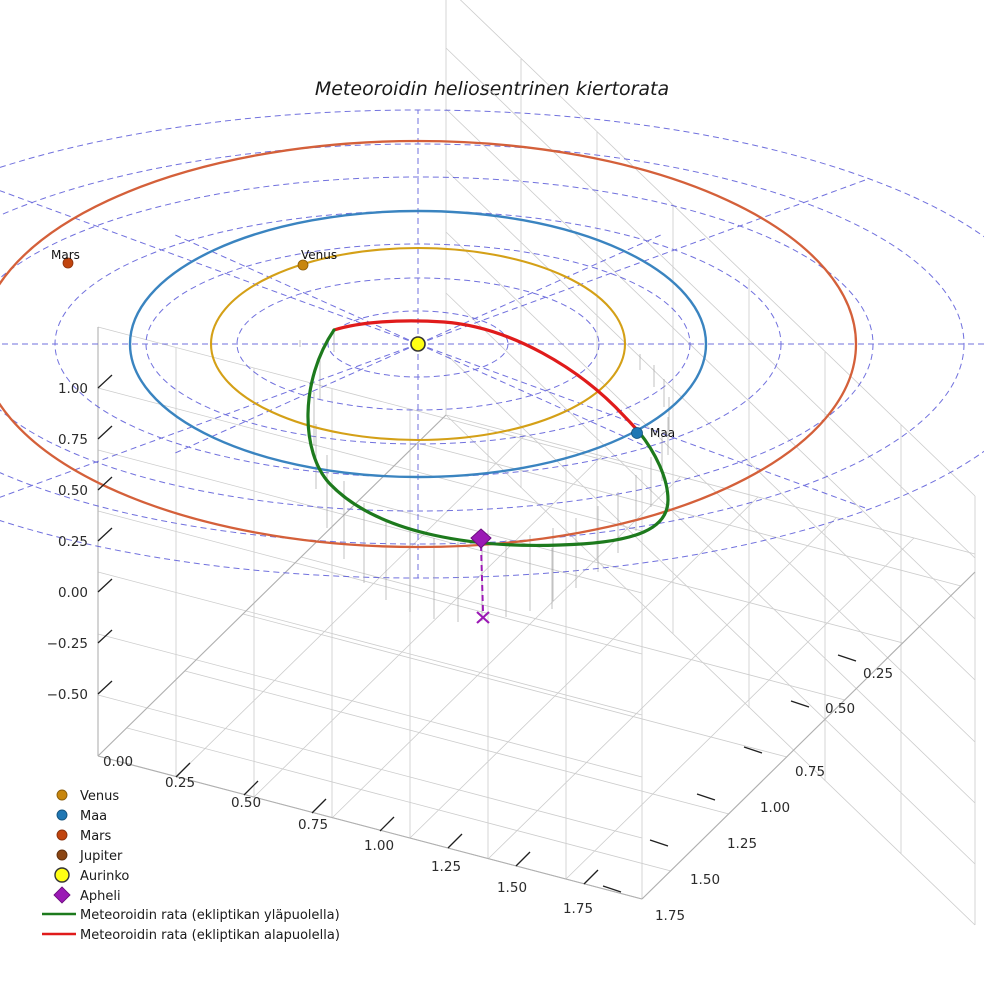 This screenshot has width=984, height=984. What do you see at coordinates (446, 867) in the screenshot?
I see `x-tick-5: 1.25` at bounding box center [446, 867].